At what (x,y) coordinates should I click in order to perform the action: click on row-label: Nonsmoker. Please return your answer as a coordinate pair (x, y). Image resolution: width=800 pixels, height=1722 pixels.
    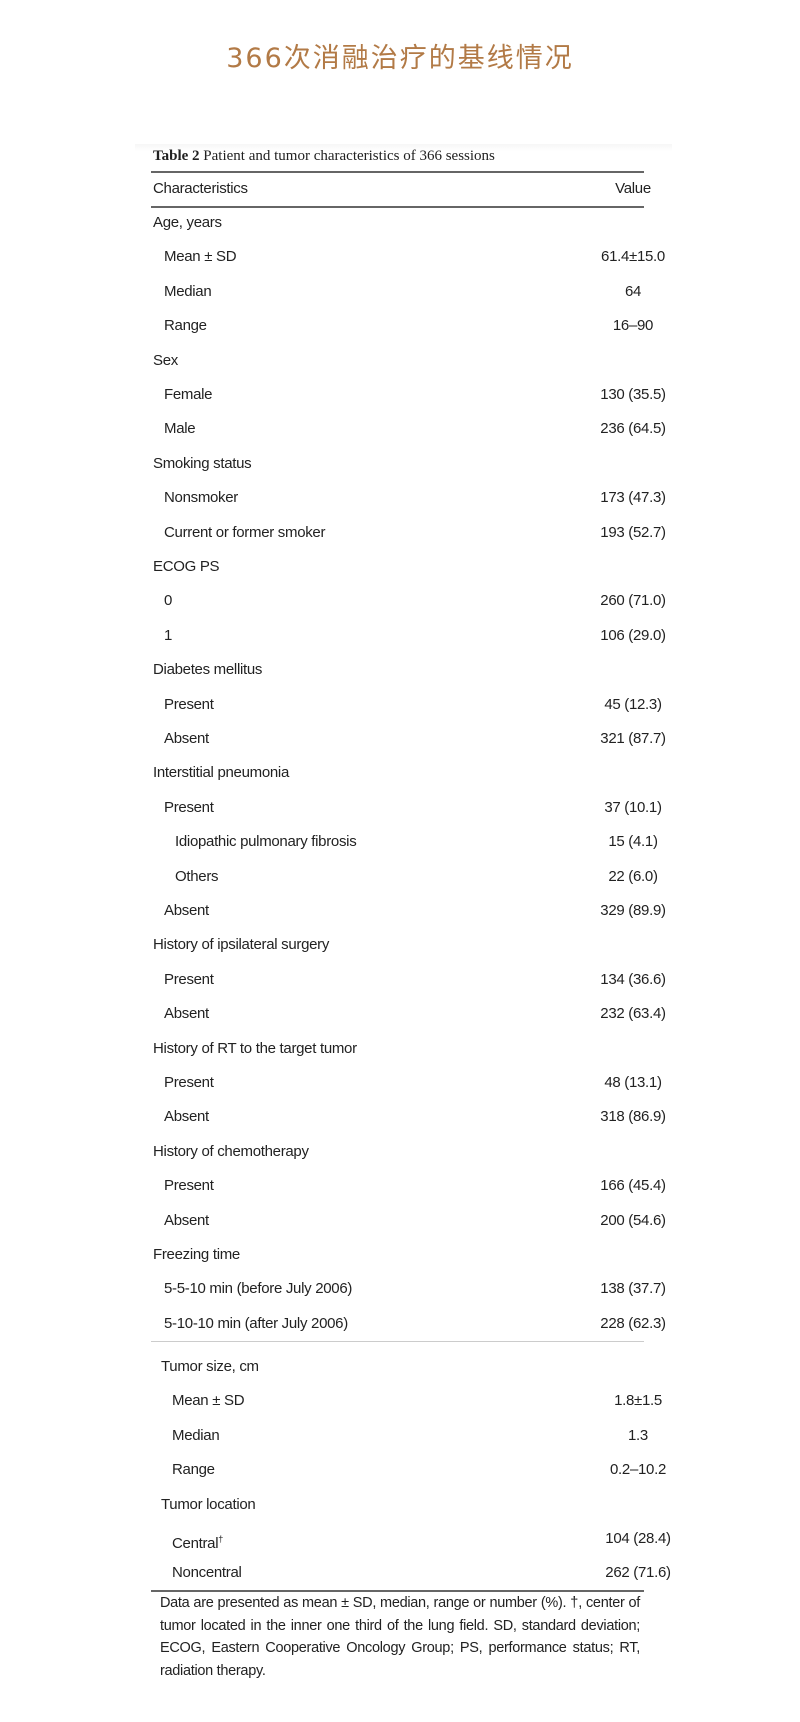
    Looking at the image, I should click on (201, 498).